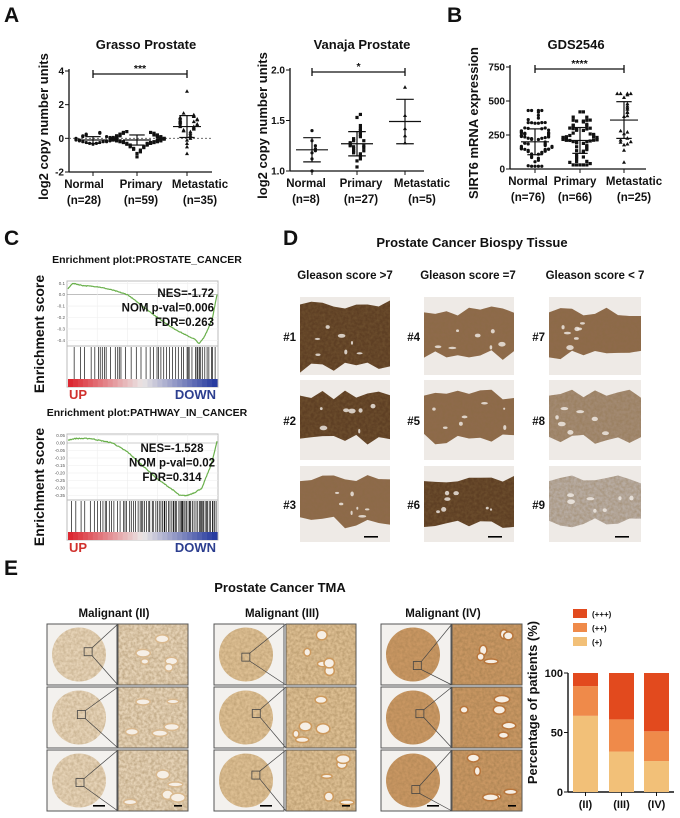 This screenshot has height=818, width=680. Describe the element at coordinates (413, 338) in the screenshot. I see `sample-label: #4` at that location.